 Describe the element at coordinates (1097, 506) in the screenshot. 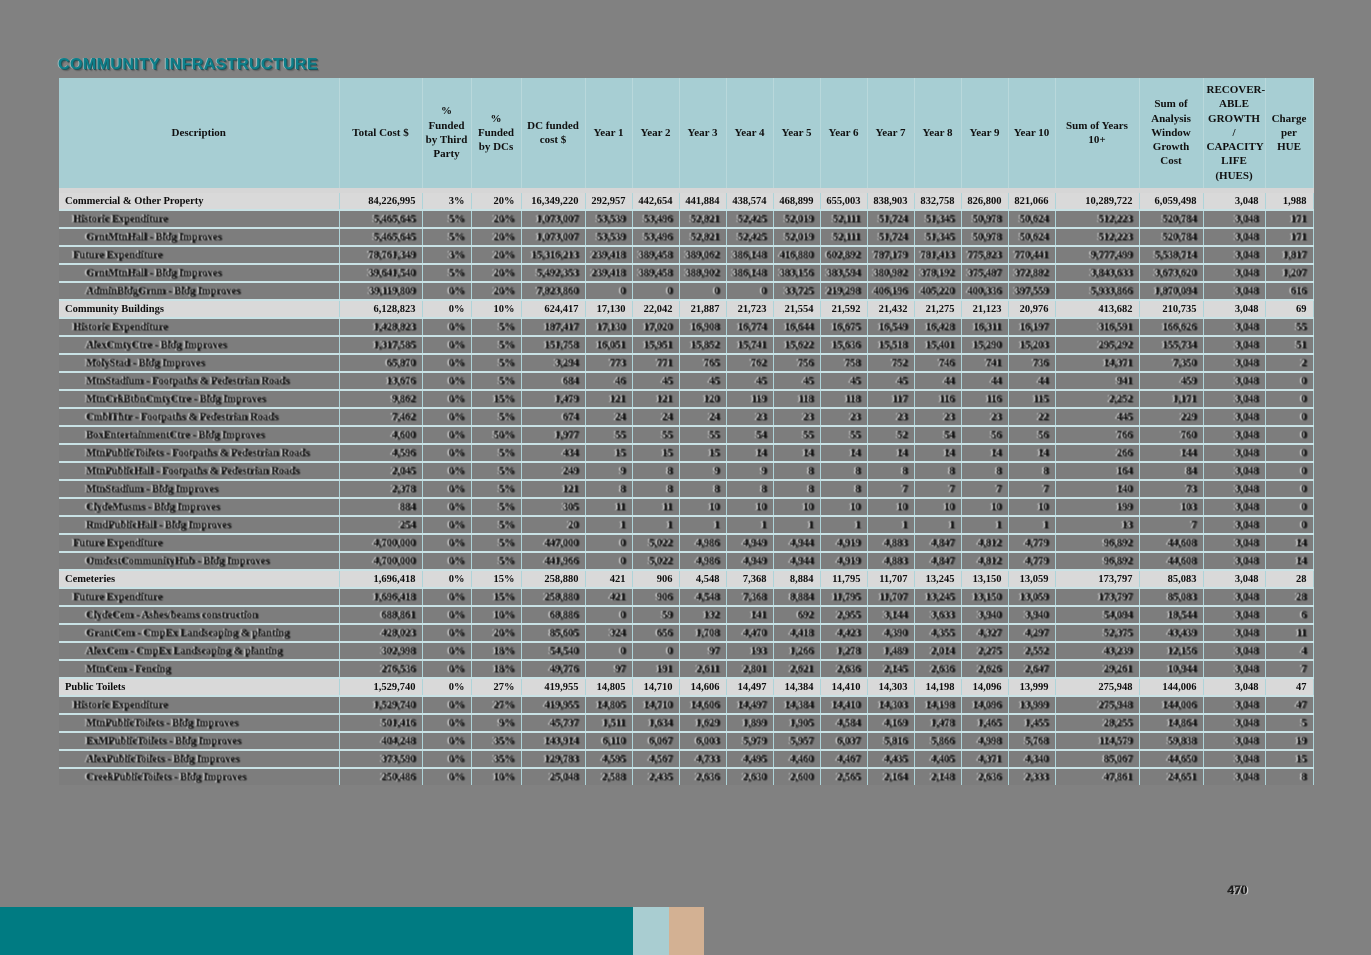

I see `cell: 199` at that location.